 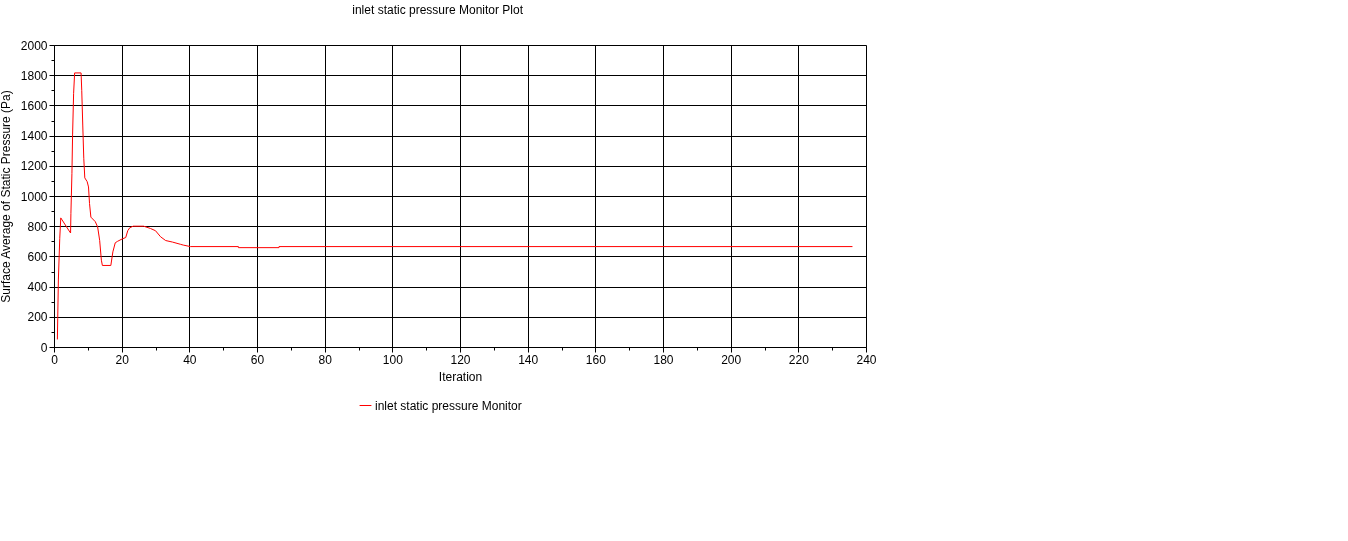 I want to click on y-tick-label: 1000, so click(x=34, y=196).